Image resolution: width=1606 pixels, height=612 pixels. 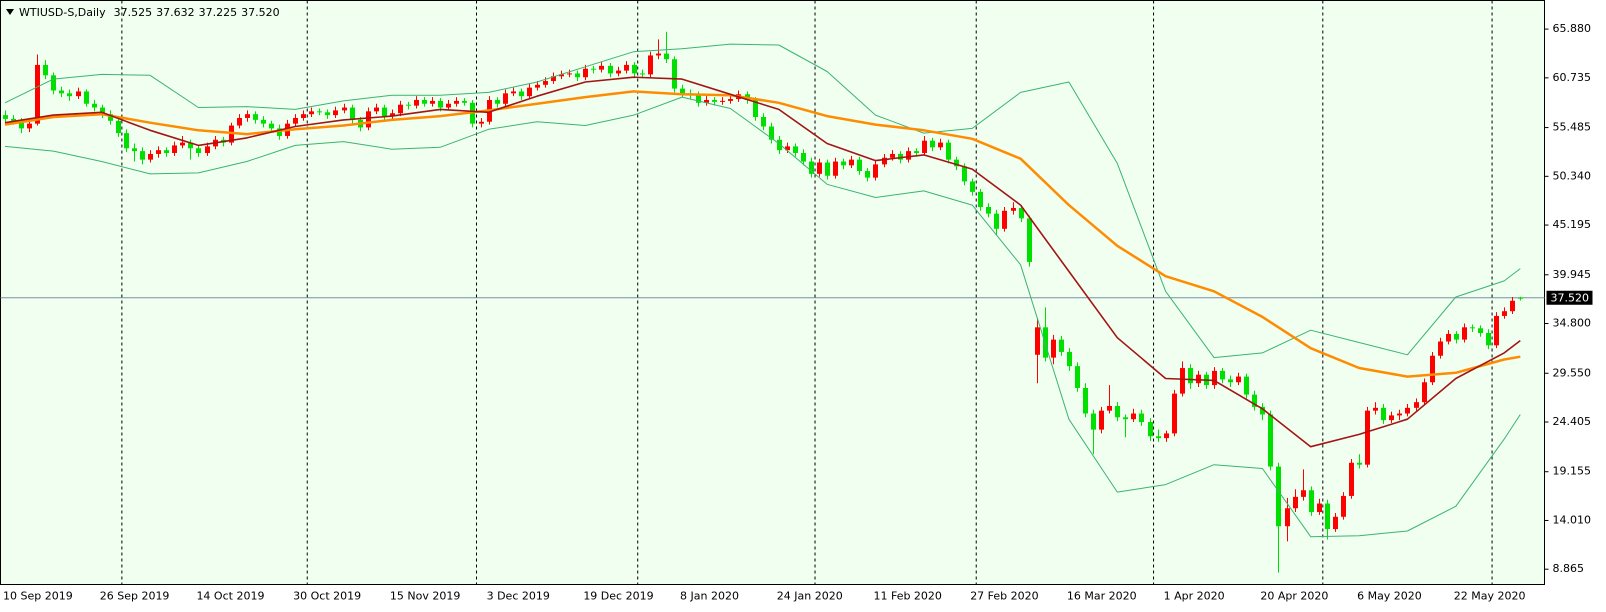 I want to click on y-tick-label: 60.735, so click(x=1572, y=77).